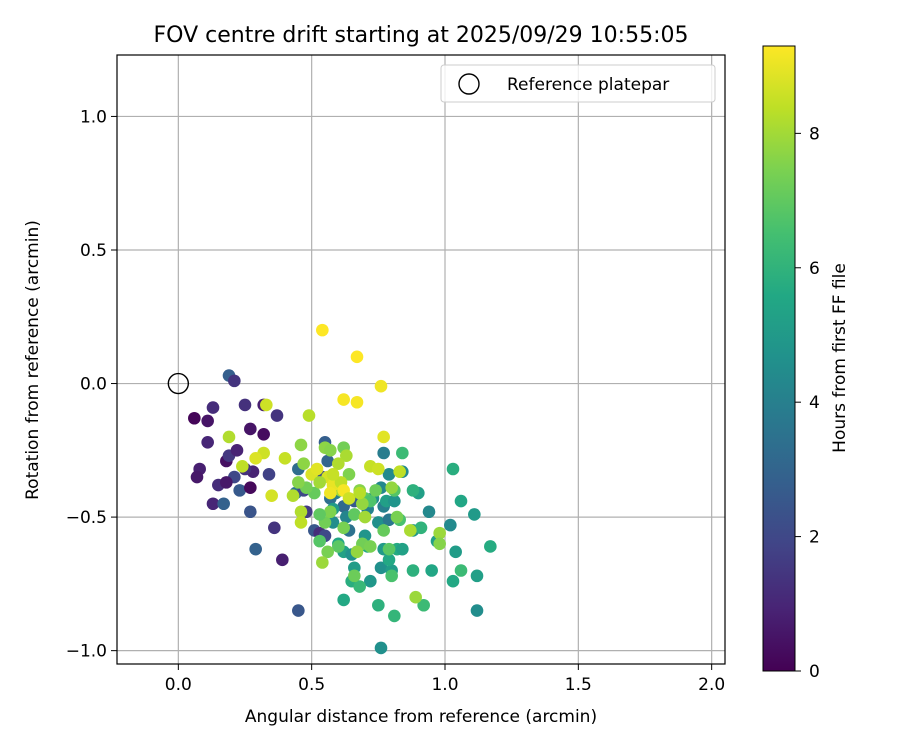 The image size is (900, 750). I want to click on x-tick-label: 1.0, so click(444, 685).